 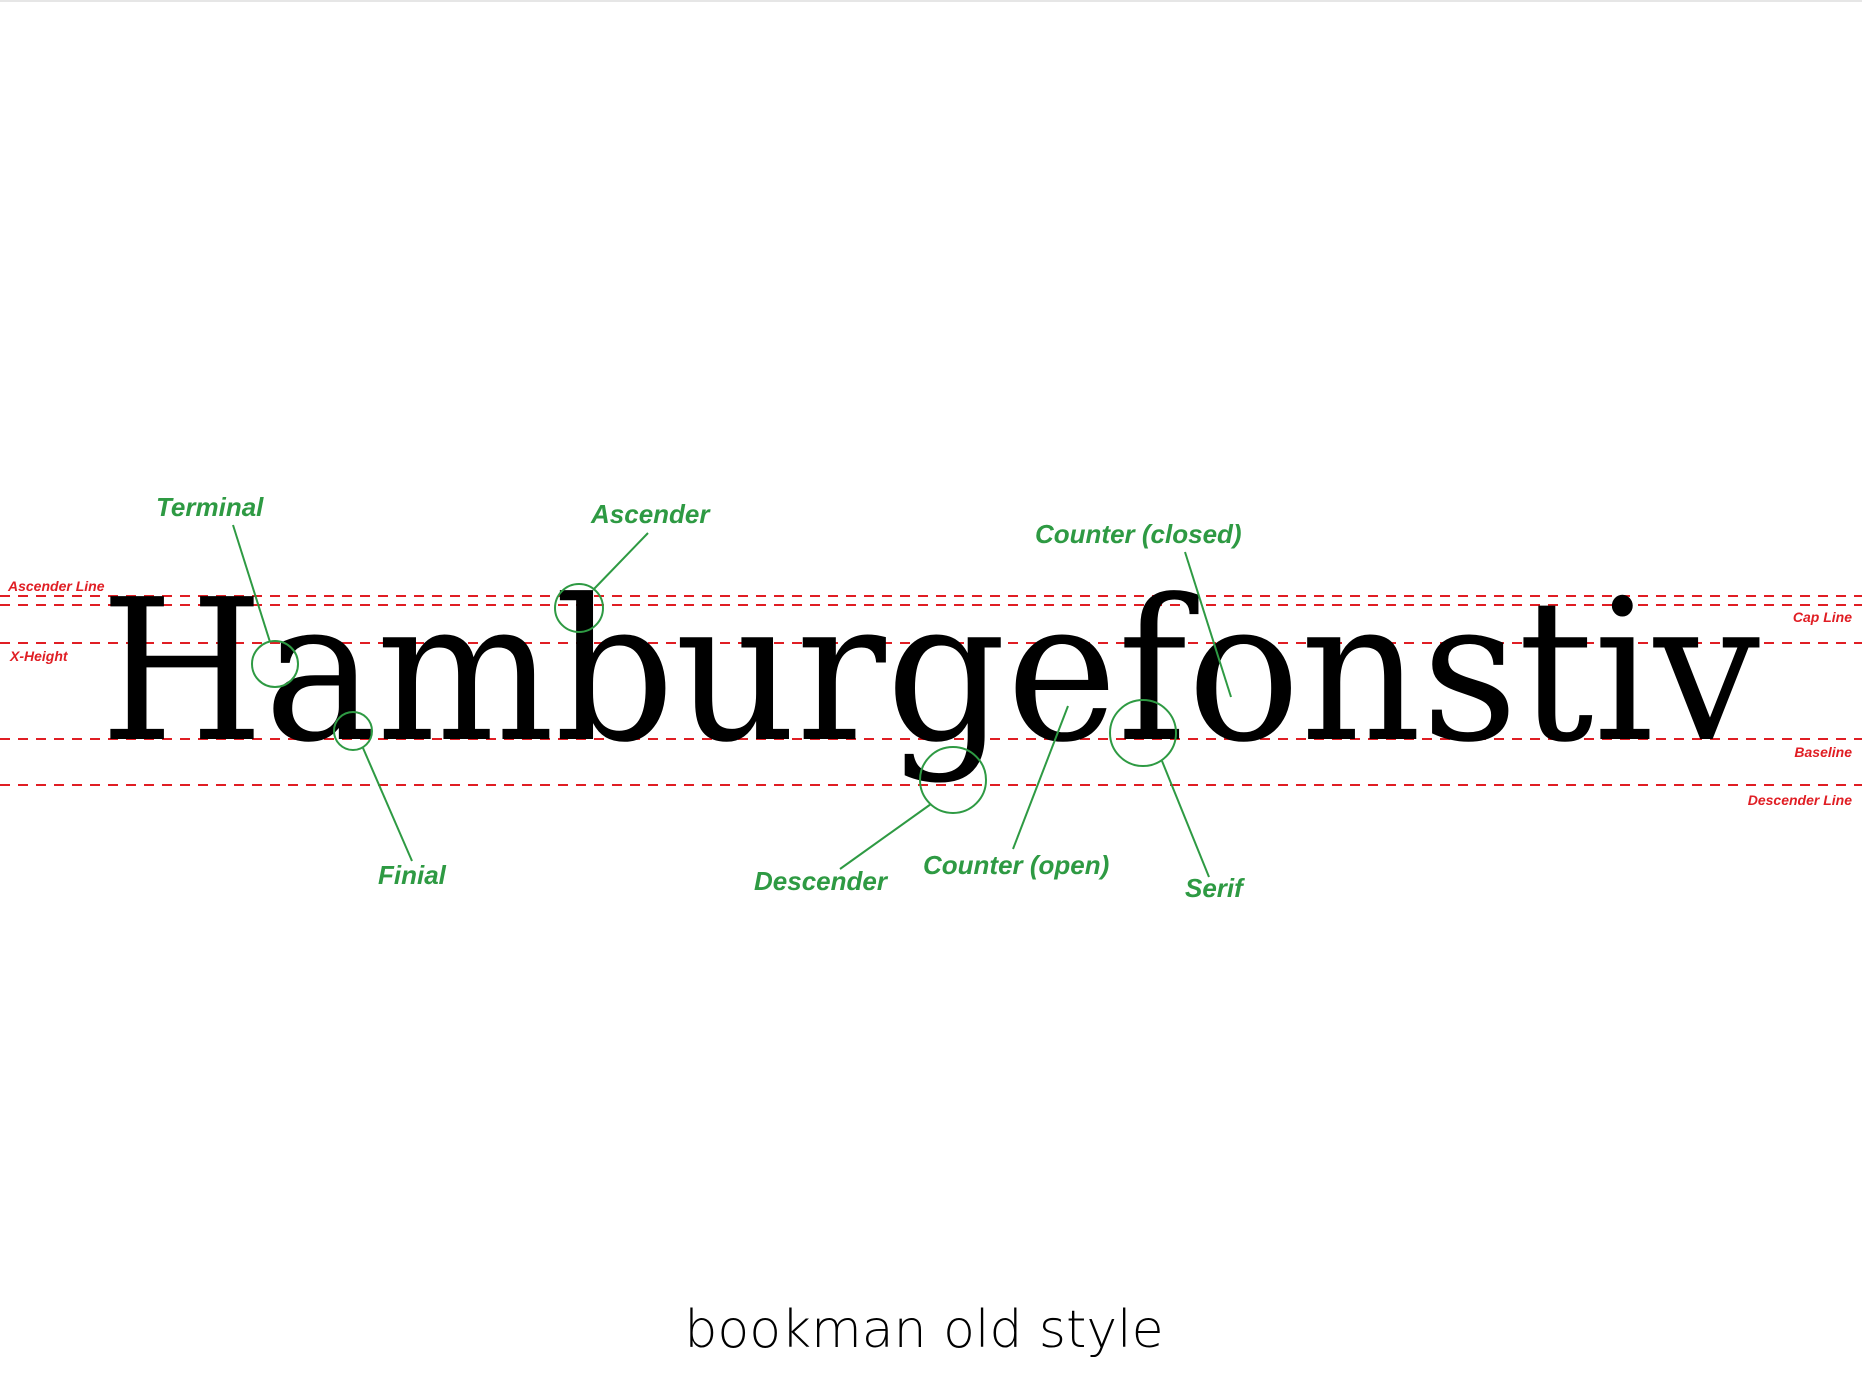 I want to click on font-name-caption: bookman old style, so click(x=923, y=1330).